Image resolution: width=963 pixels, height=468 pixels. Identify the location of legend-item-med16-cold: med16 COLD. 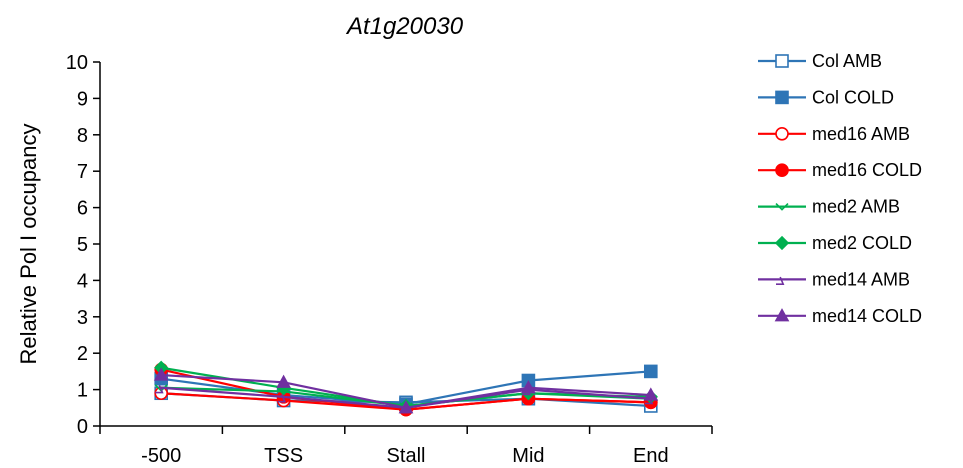
(840, 170).